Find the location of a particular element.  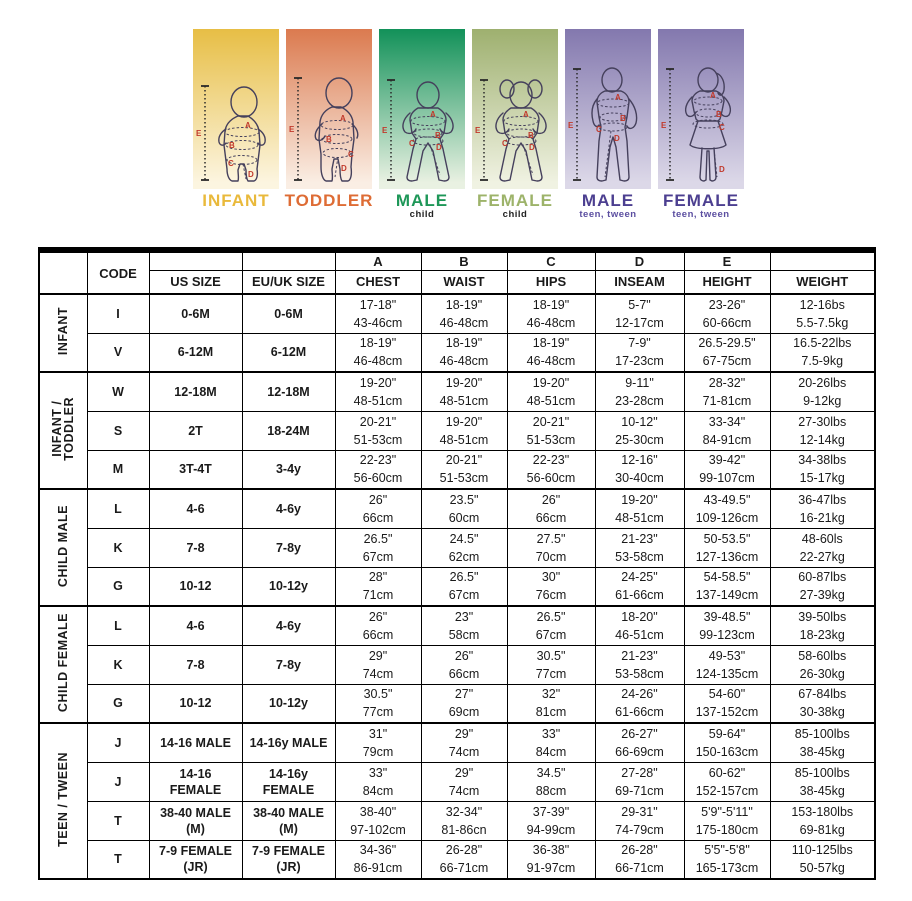

cell-text: 7-8y is located at coordinates (288, 547).